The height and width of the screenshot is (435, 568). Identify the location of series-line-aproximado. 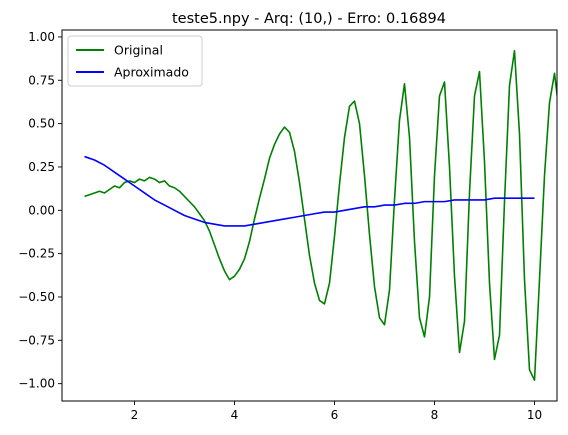
(309, 191).